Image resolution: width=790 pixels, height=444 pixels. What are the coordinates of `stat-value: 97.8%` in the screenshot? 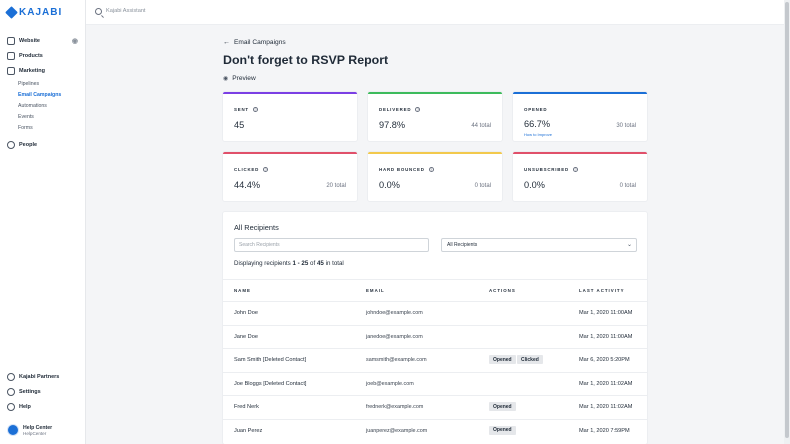 It's located at (392, 125).